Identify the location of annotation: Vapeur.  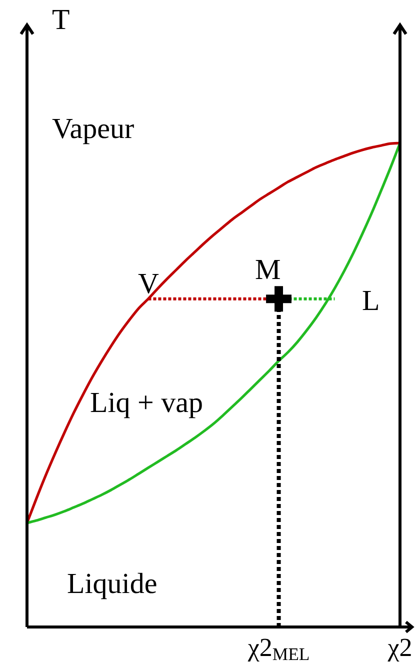
(93, 129).